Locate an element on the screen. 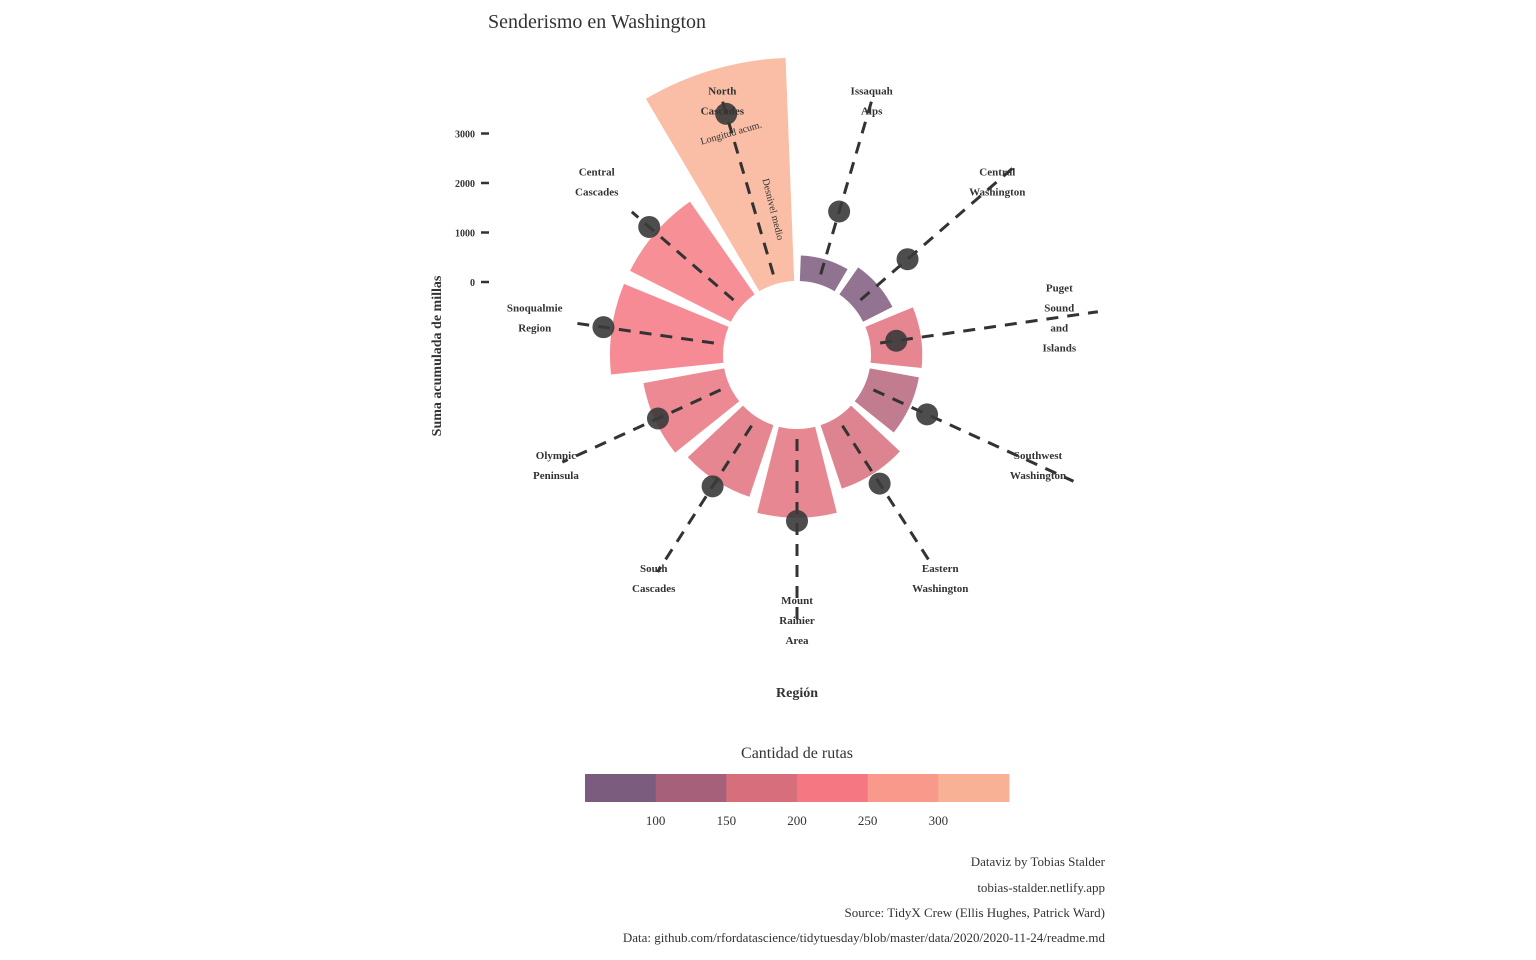  category-label: Eastern Washington is located at coordinates (940, 579).